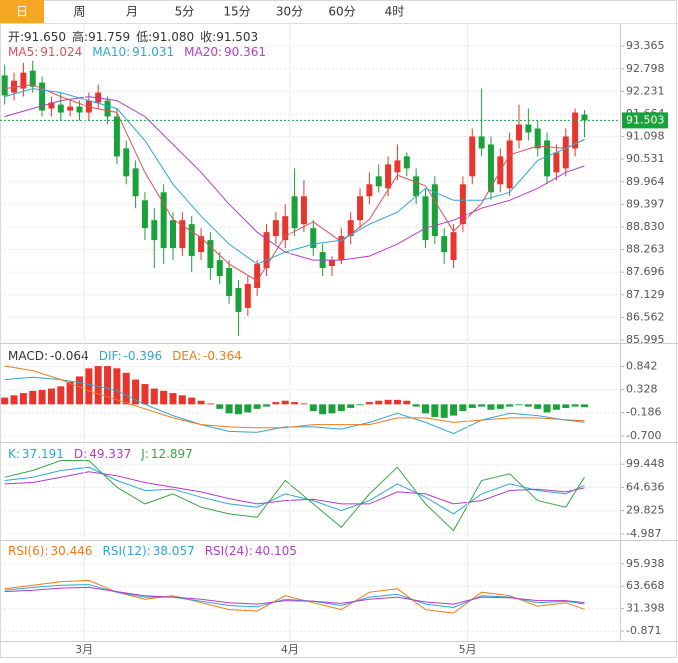 The width and height of the screenshot is (678, 663). What do you see at coordinates (645, 136) in the screenshot?
I see `y-tick-label: 91.098` at bounding box center [645, 136].